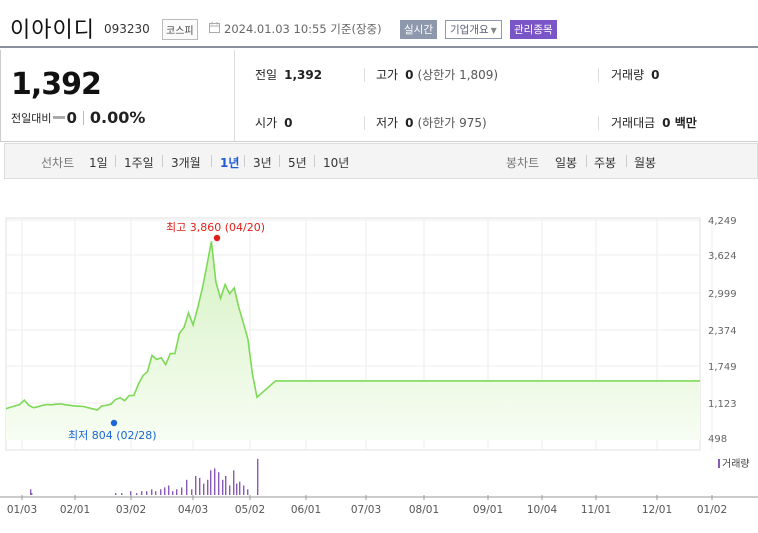  Describe the element at coordinates (657, 510) in the screenshot. I see `date-tick-label: 12/01` at that location.